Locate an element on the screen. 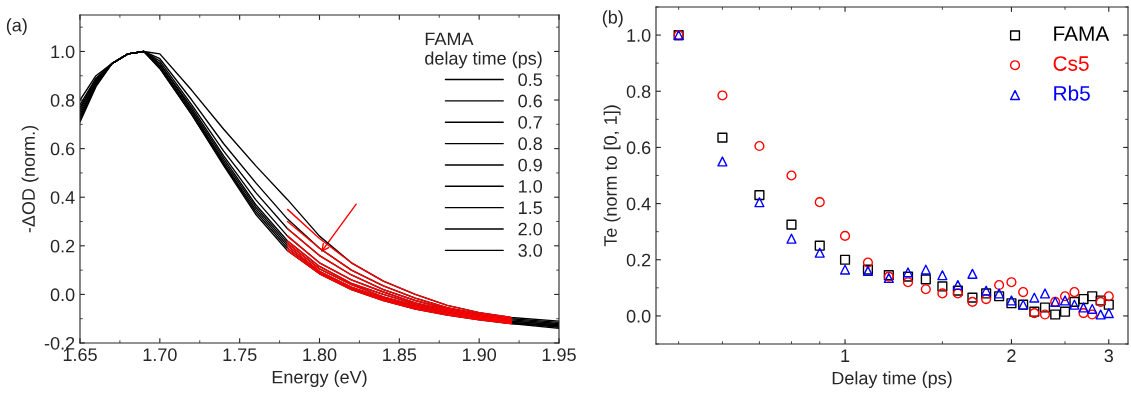 This screenshot has height=410, width=1131. x-tick-label: 1.70 is located at coordinates (160, 355).